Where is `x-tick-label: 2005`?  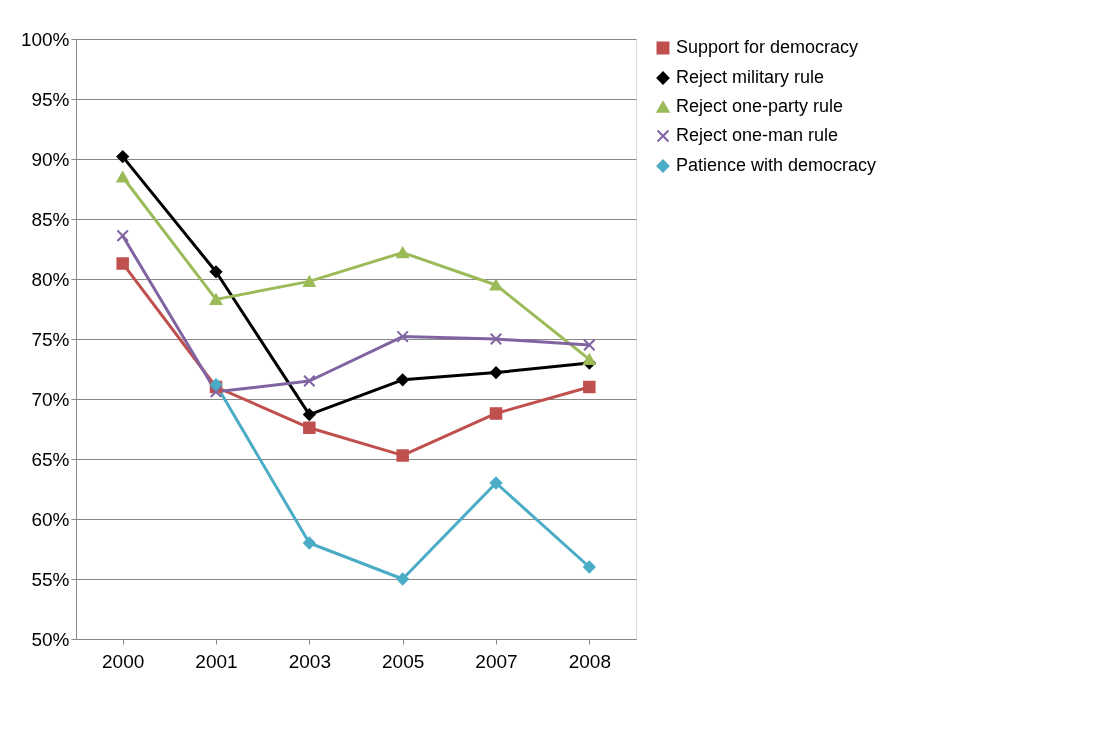 x-tick-label: 2005 is located at coordinates (403, 661).